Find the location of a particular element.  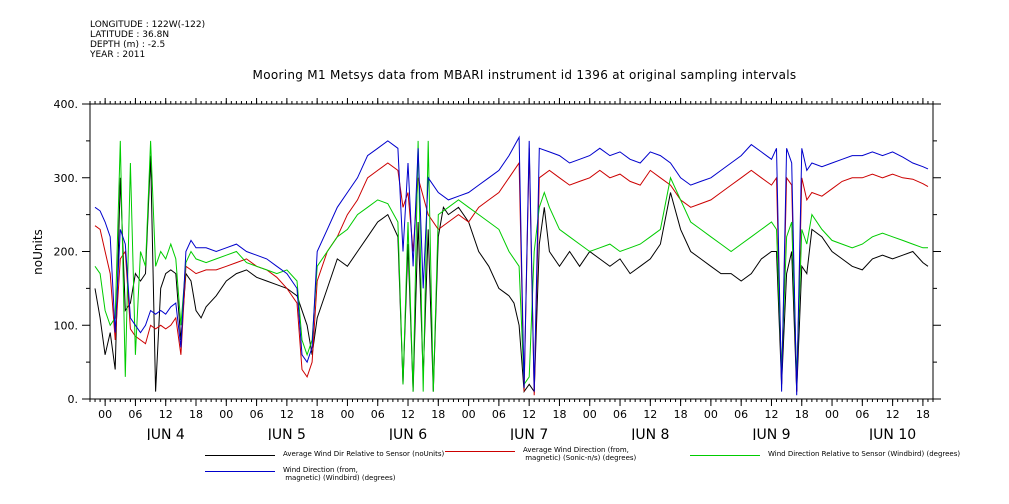

x-day-label: JUN 8 is located at coordinates (649, 433).